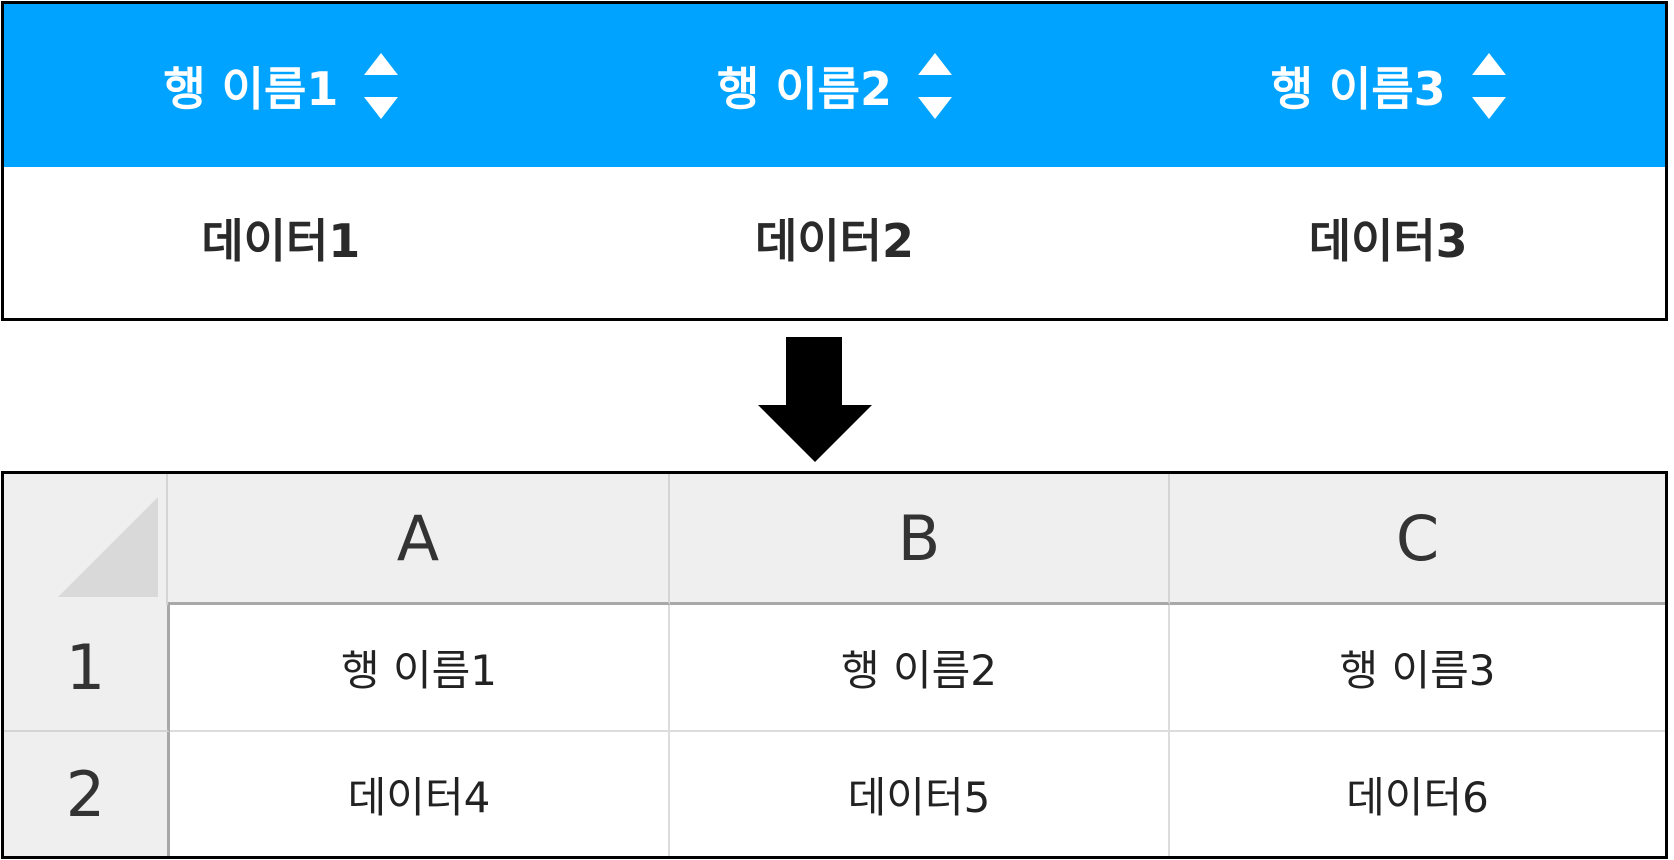  I want to click on cell-b2: 데이터5, so click(920, 794).